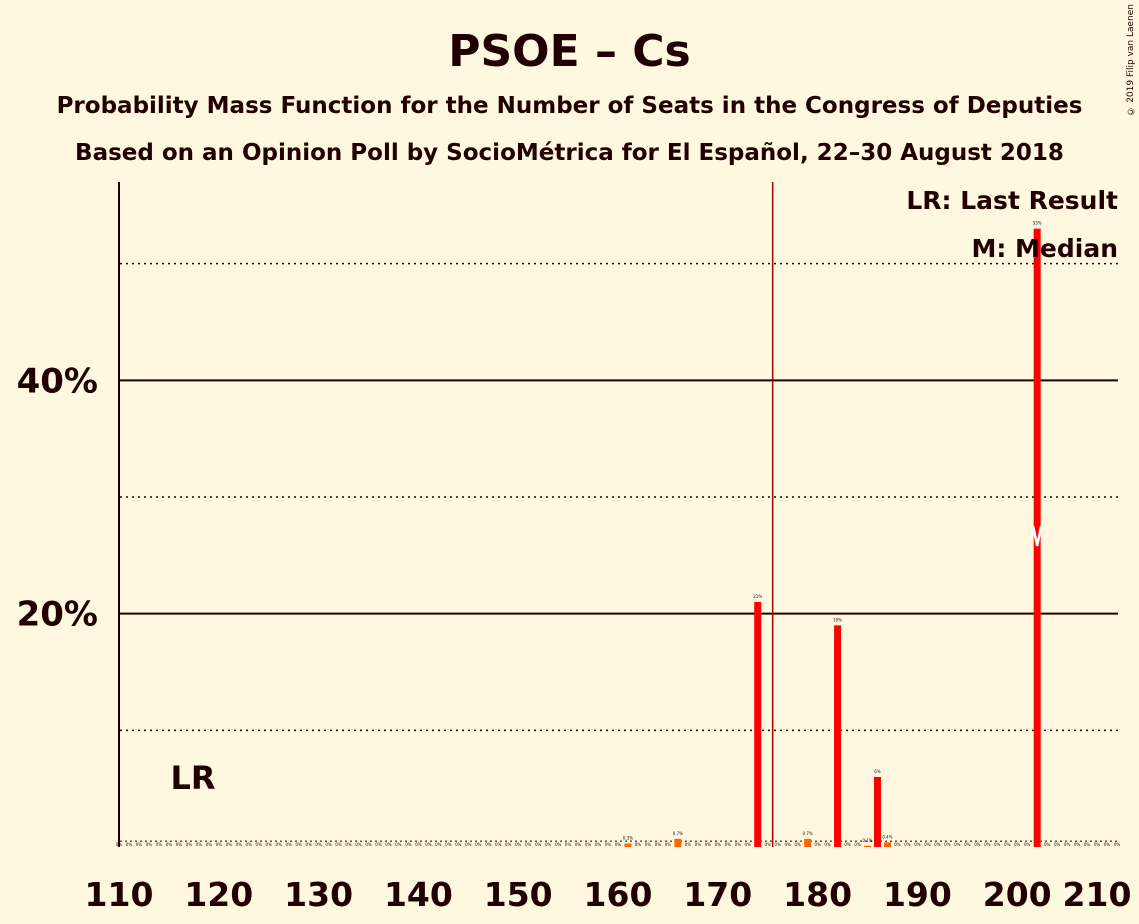 The height and width of the screenshot is (924, 1139). Describe the element at coordinates (757, 596) in the screenshot. I see `bar-data-label: 21%` at that location.